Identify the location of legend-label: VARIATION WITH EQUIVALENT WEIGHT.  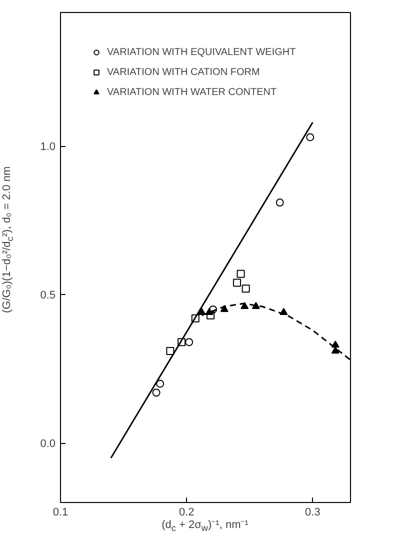
(201, 52).